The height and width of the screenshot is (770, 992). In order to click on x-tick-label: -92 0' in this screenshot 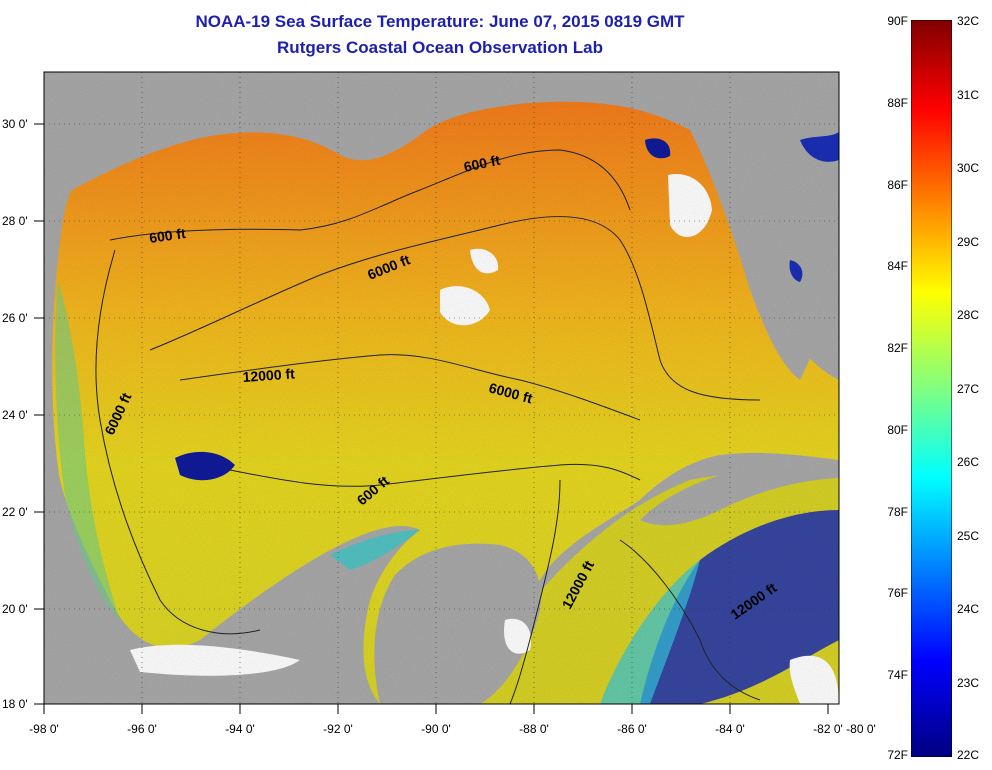, I will do `click(338, 729)`.